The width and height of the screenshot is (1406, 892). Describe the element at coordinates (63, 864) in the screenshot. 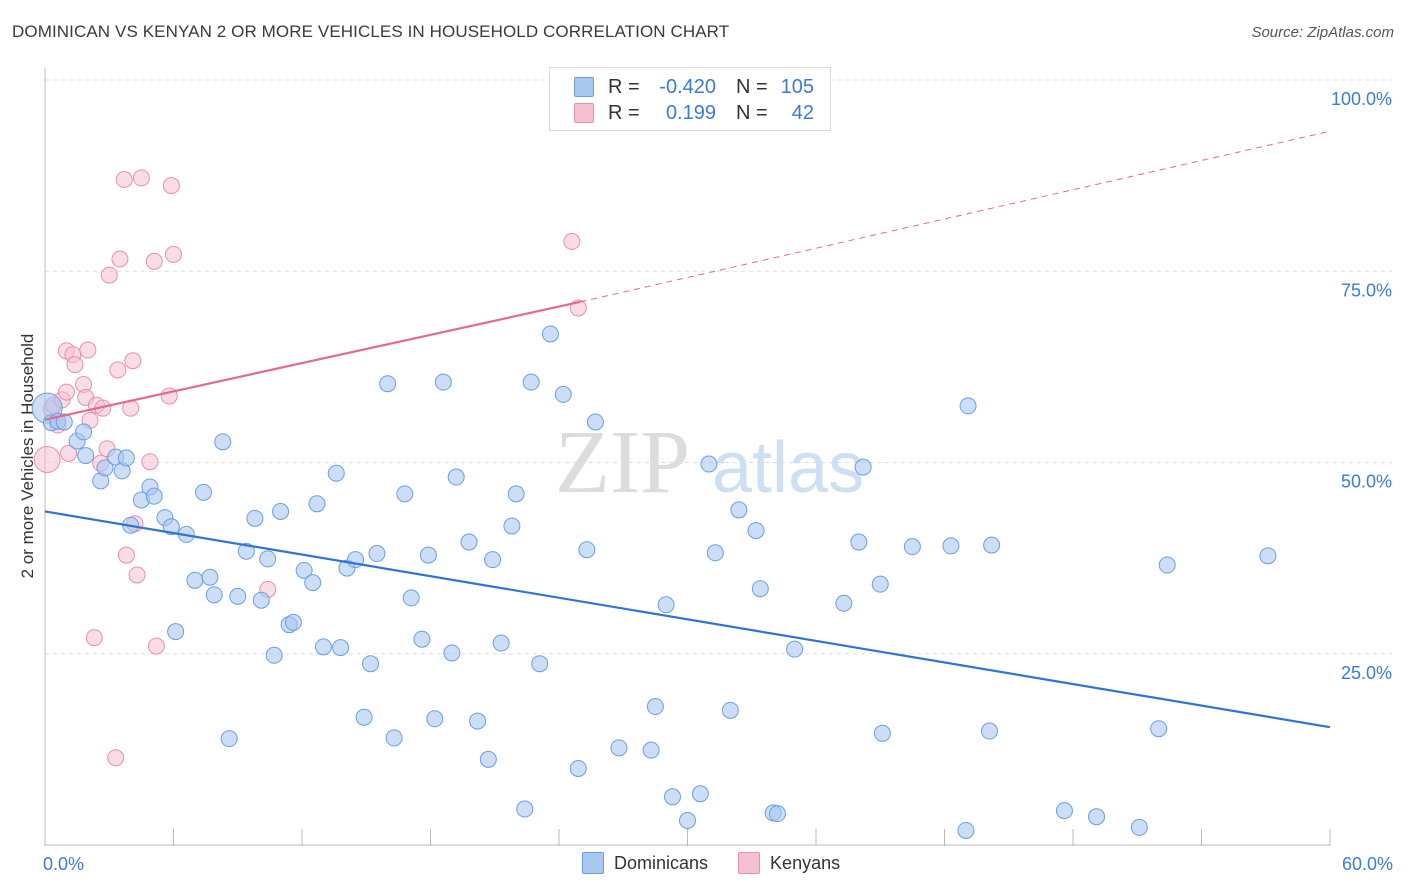

I see `x-tick-label: 0.0%` at that location.